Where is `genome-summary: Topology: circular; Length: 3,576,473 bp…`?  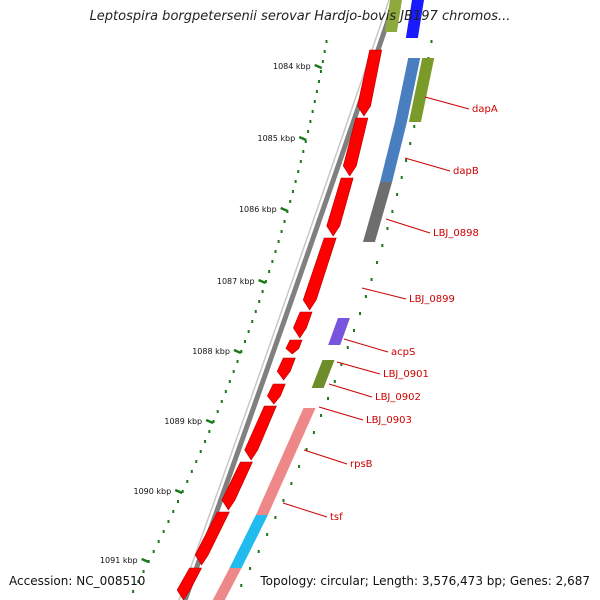 genome-summary: Topology: circular; Length: 3,576,473 bp… is located at coordinates (425, 581).